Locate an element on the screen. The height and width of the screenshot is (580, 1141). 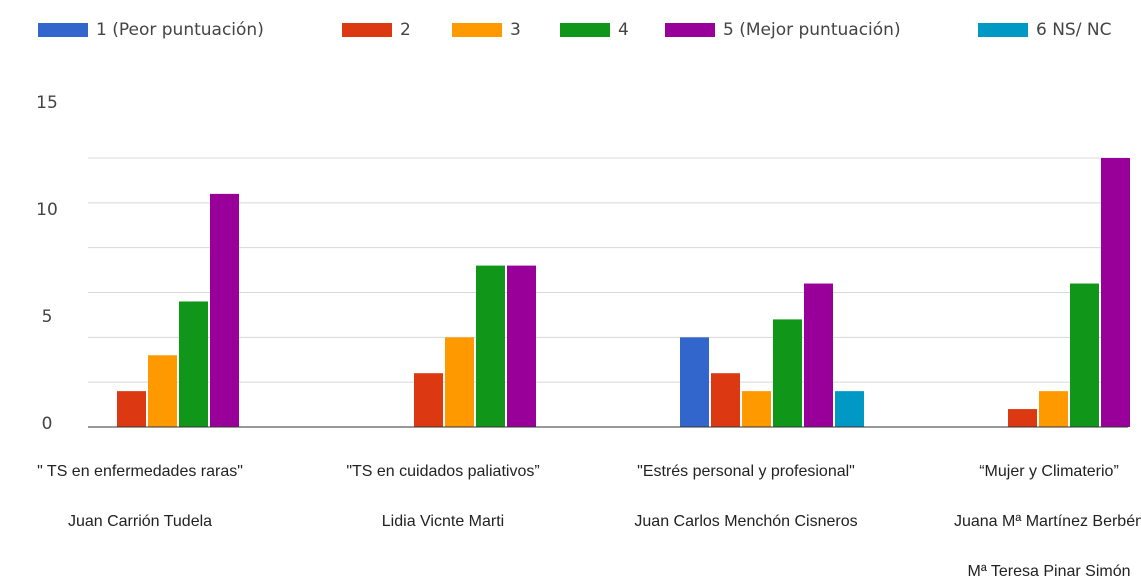
x-tick-label: "TS en cuidados paliativos” is located at coordinates (442, 471).